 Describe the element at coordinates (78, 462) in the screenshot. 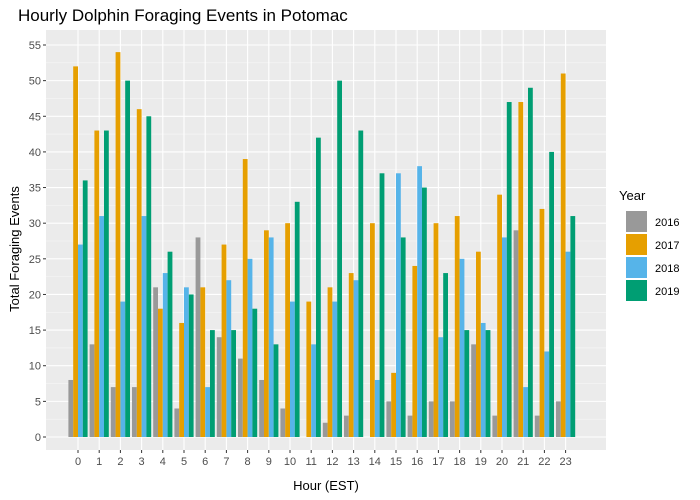

I see `x-tick-label: 0` at that location.